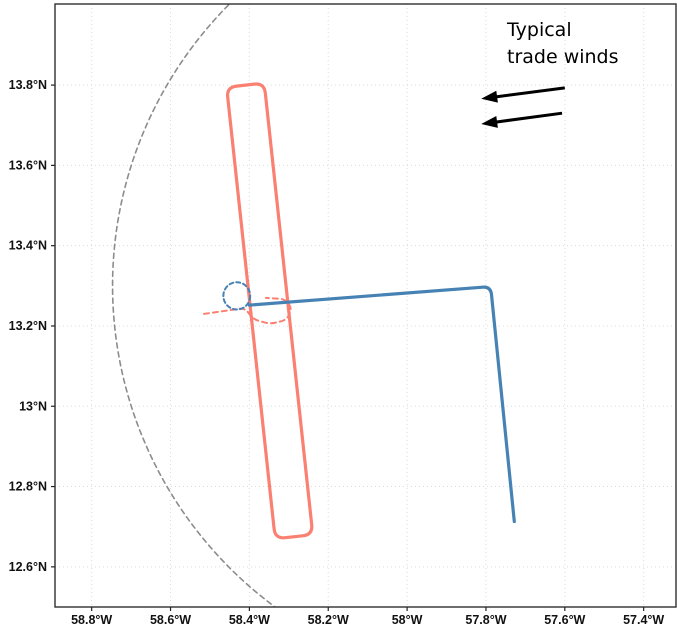  What do you see at coordinates (269, 311) in the screenshot?
I see `red-rectangle-track` at bounding box center [269, 311].